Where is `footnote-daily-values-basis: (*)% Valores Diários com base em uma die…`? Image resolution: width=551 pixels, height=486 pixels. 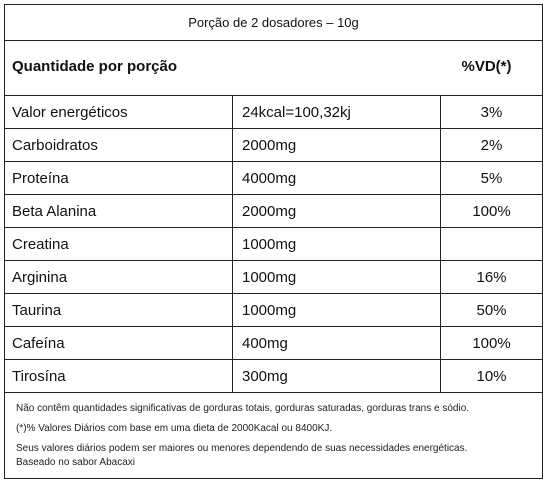 footnote-daily-values-basis: (*)% Valores Diários com base em uma die… is located at coordinates (174, 428).